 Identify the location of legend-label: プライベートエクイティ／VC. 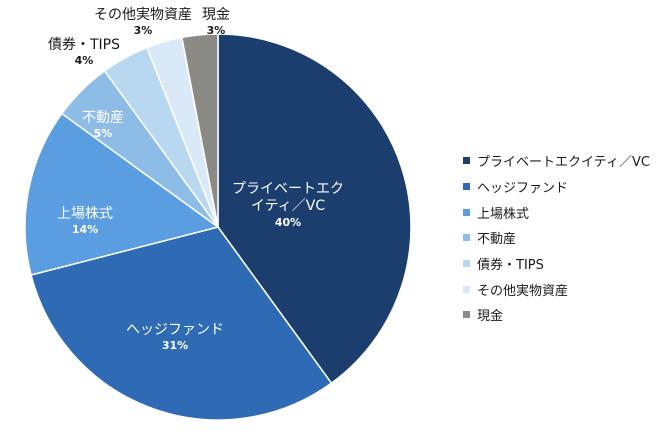
(563, 163).